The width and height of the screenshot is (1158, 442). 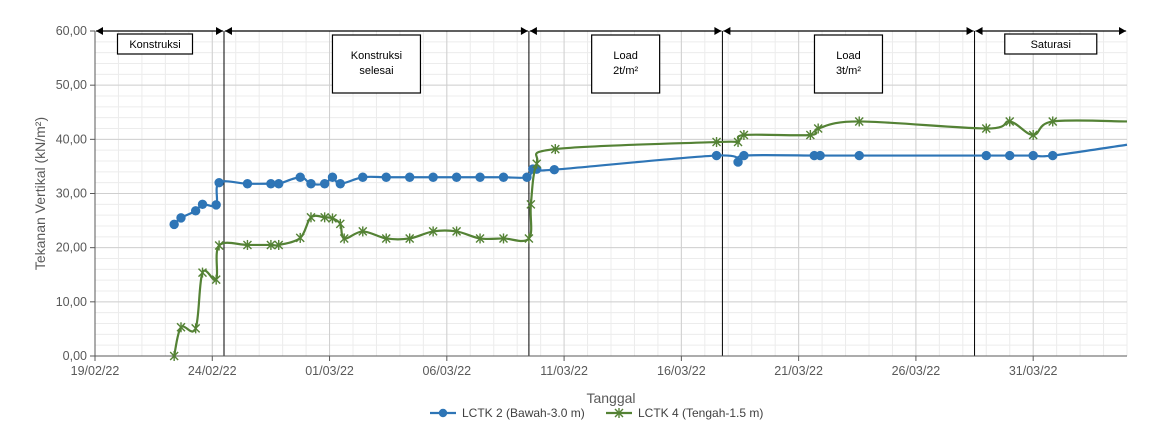 I want to click on y-tick-label: 10,00, so click(x=71, y=302).